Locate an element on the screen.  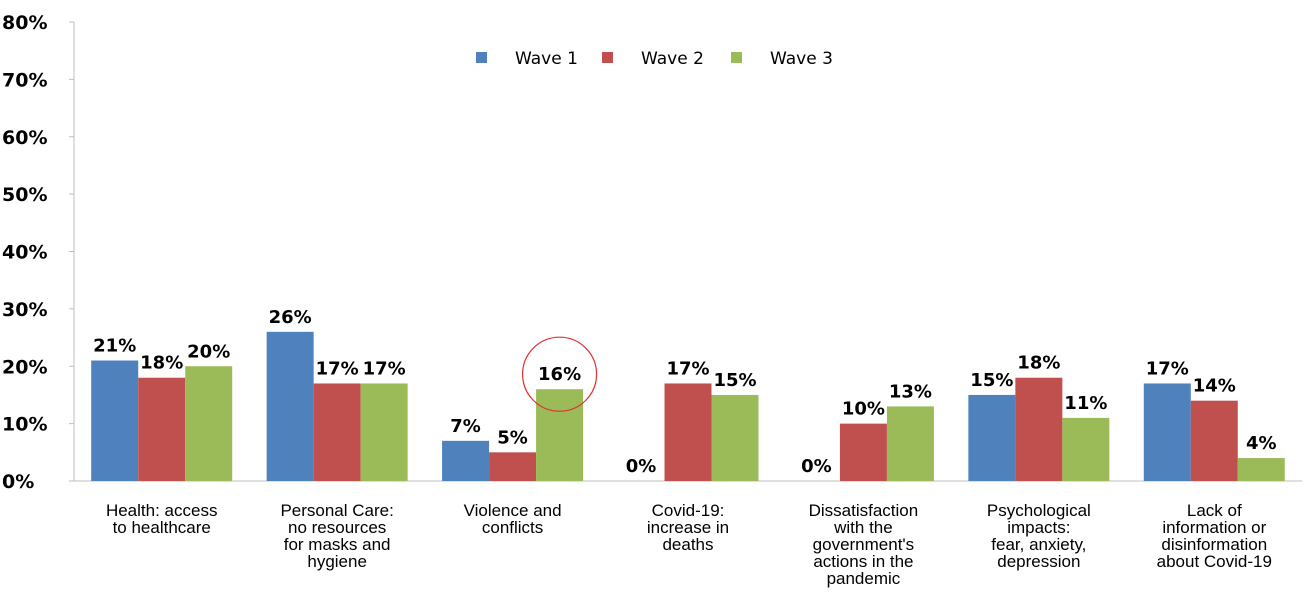
category-label-line: increase in is located at coordinates (688, 527).